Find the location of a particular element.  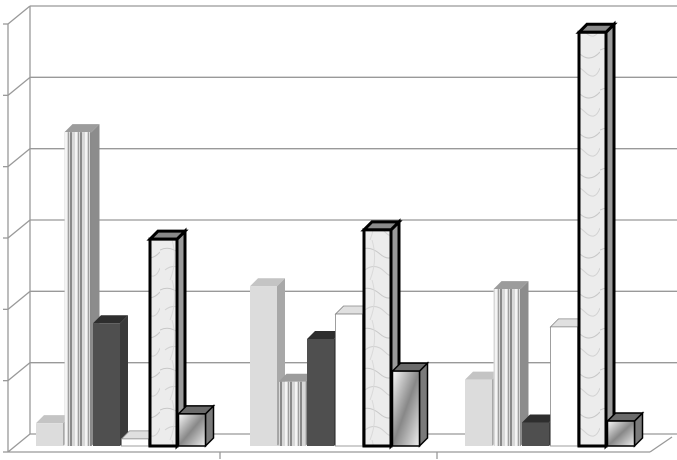

floor-edge is located at coordinates (661, 444).